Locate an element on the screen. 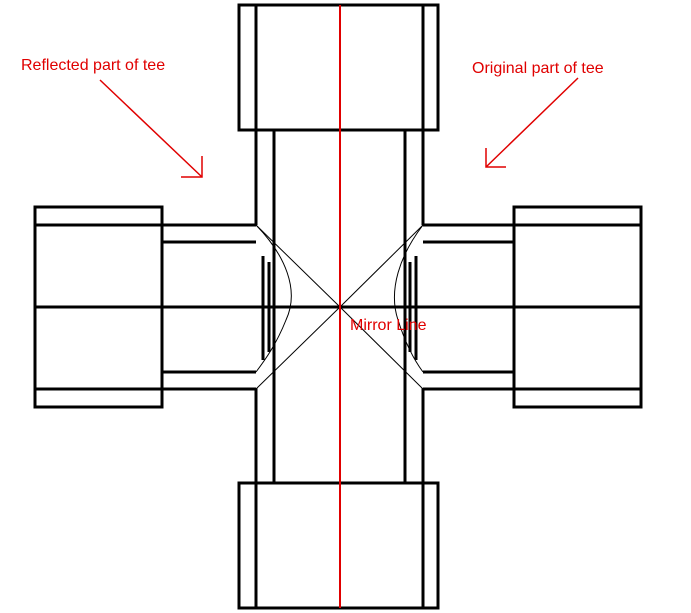 This screenshot has height=613, width=691. reflected-part-label: Reflected part of tee is located at coordinates (93, 65).